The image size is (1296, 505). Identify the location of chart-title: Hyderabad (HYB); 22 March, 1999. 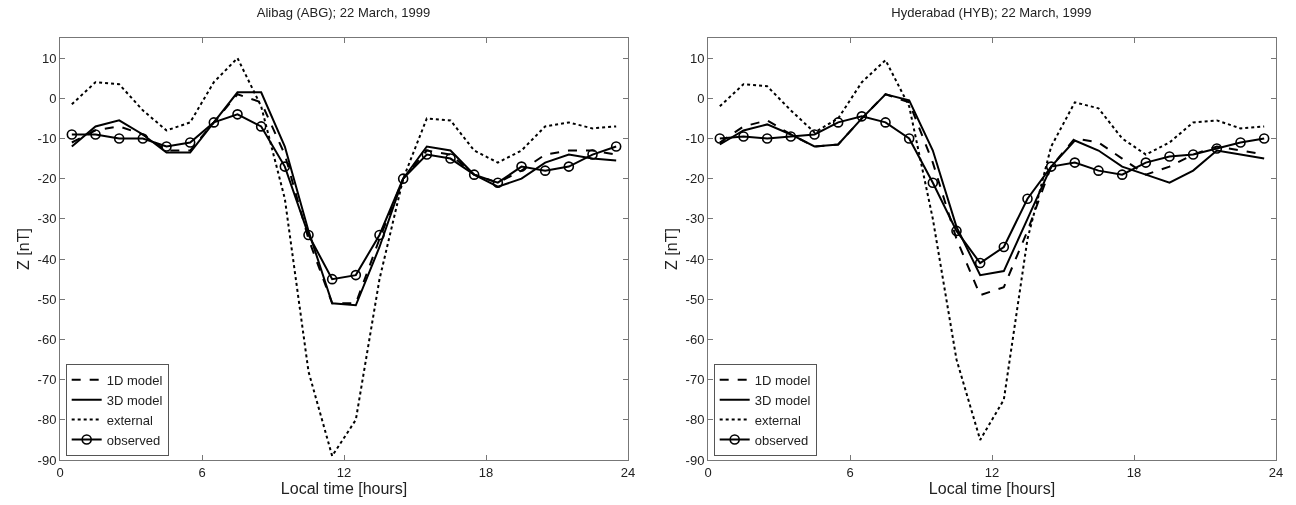
(991, 12).